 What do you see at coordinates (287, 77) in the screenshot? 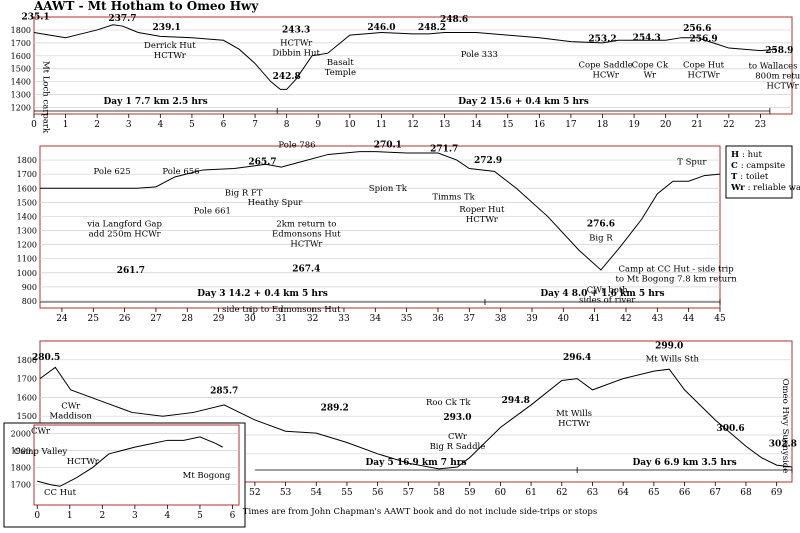
I see `annotation-label: 242.8` at bounding box center [287, 77].